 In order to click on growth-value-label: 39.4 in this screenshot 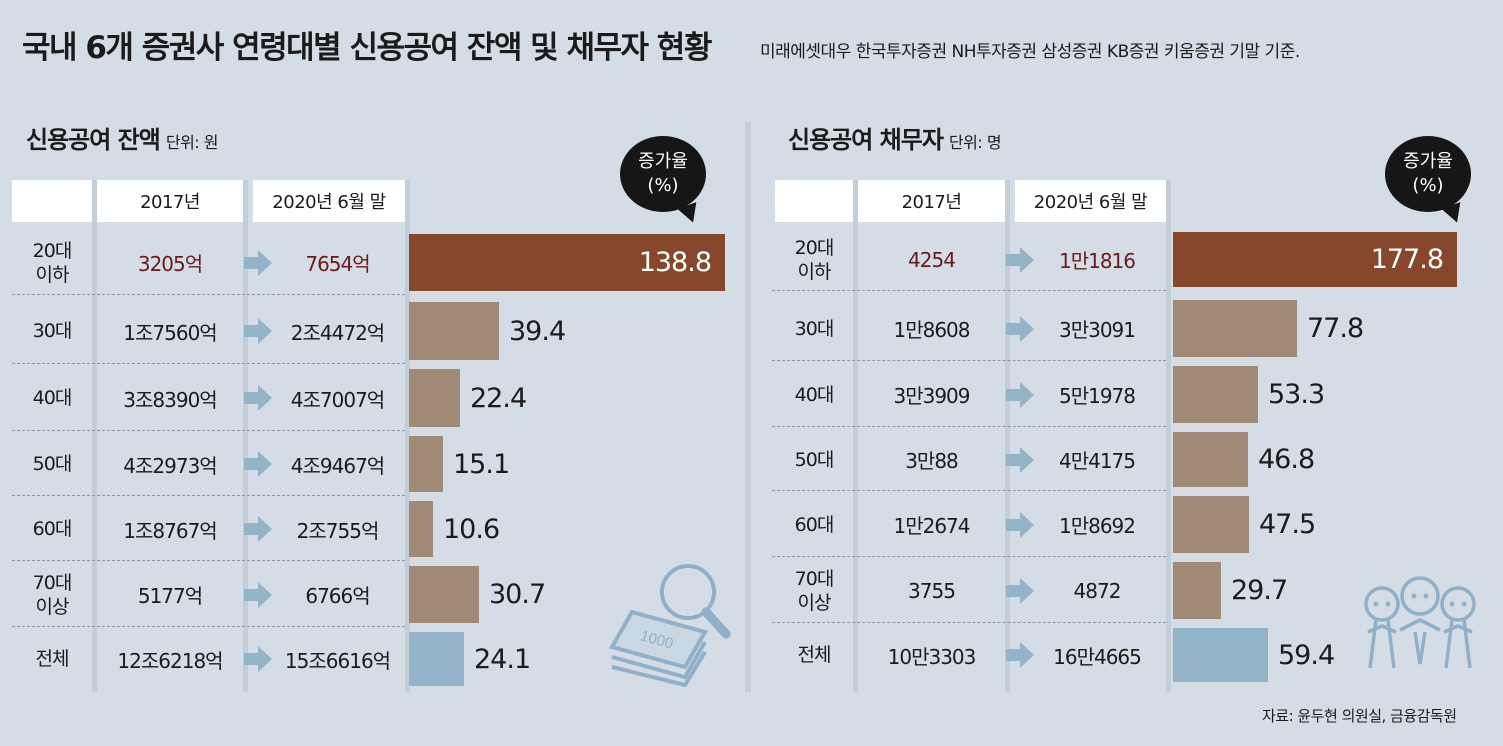, I will do `click(537, 331)`.